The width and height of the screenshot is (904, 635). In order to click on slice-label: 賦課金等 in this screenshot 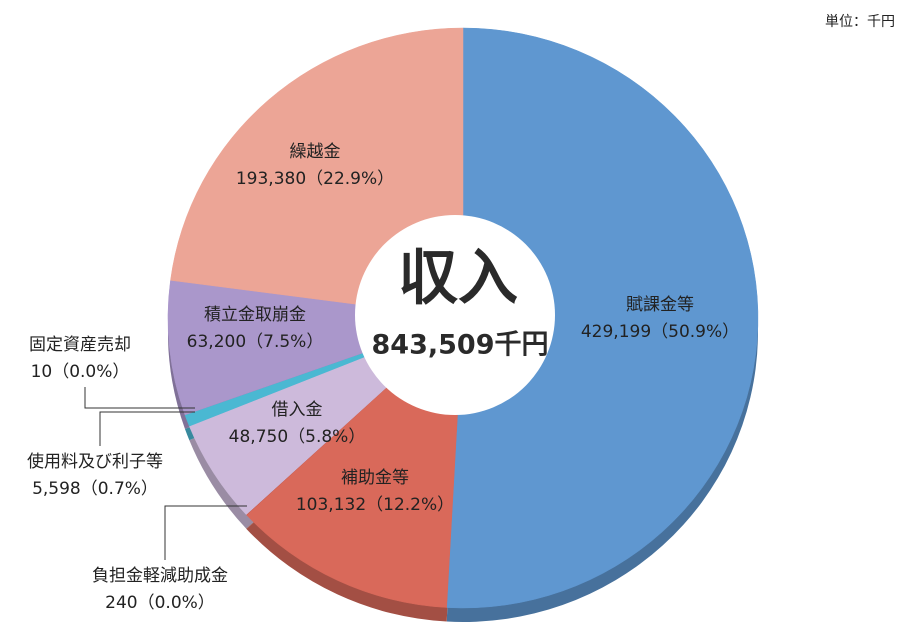, I will do `click(660, 305)`.